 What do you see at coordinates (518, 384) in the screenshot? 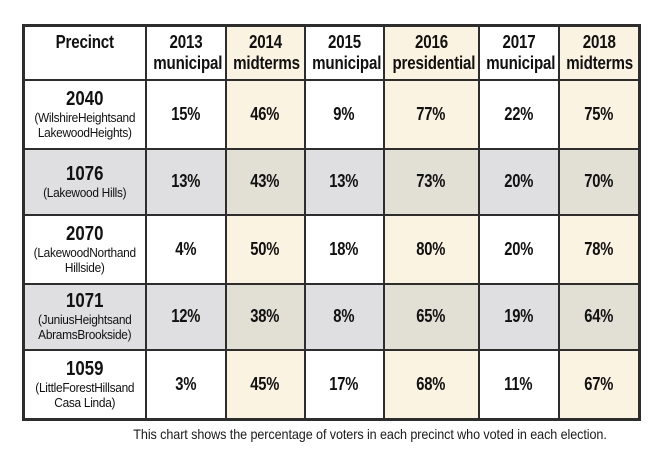
I see `value-cell: 11%` at bounding box center [518, 384].